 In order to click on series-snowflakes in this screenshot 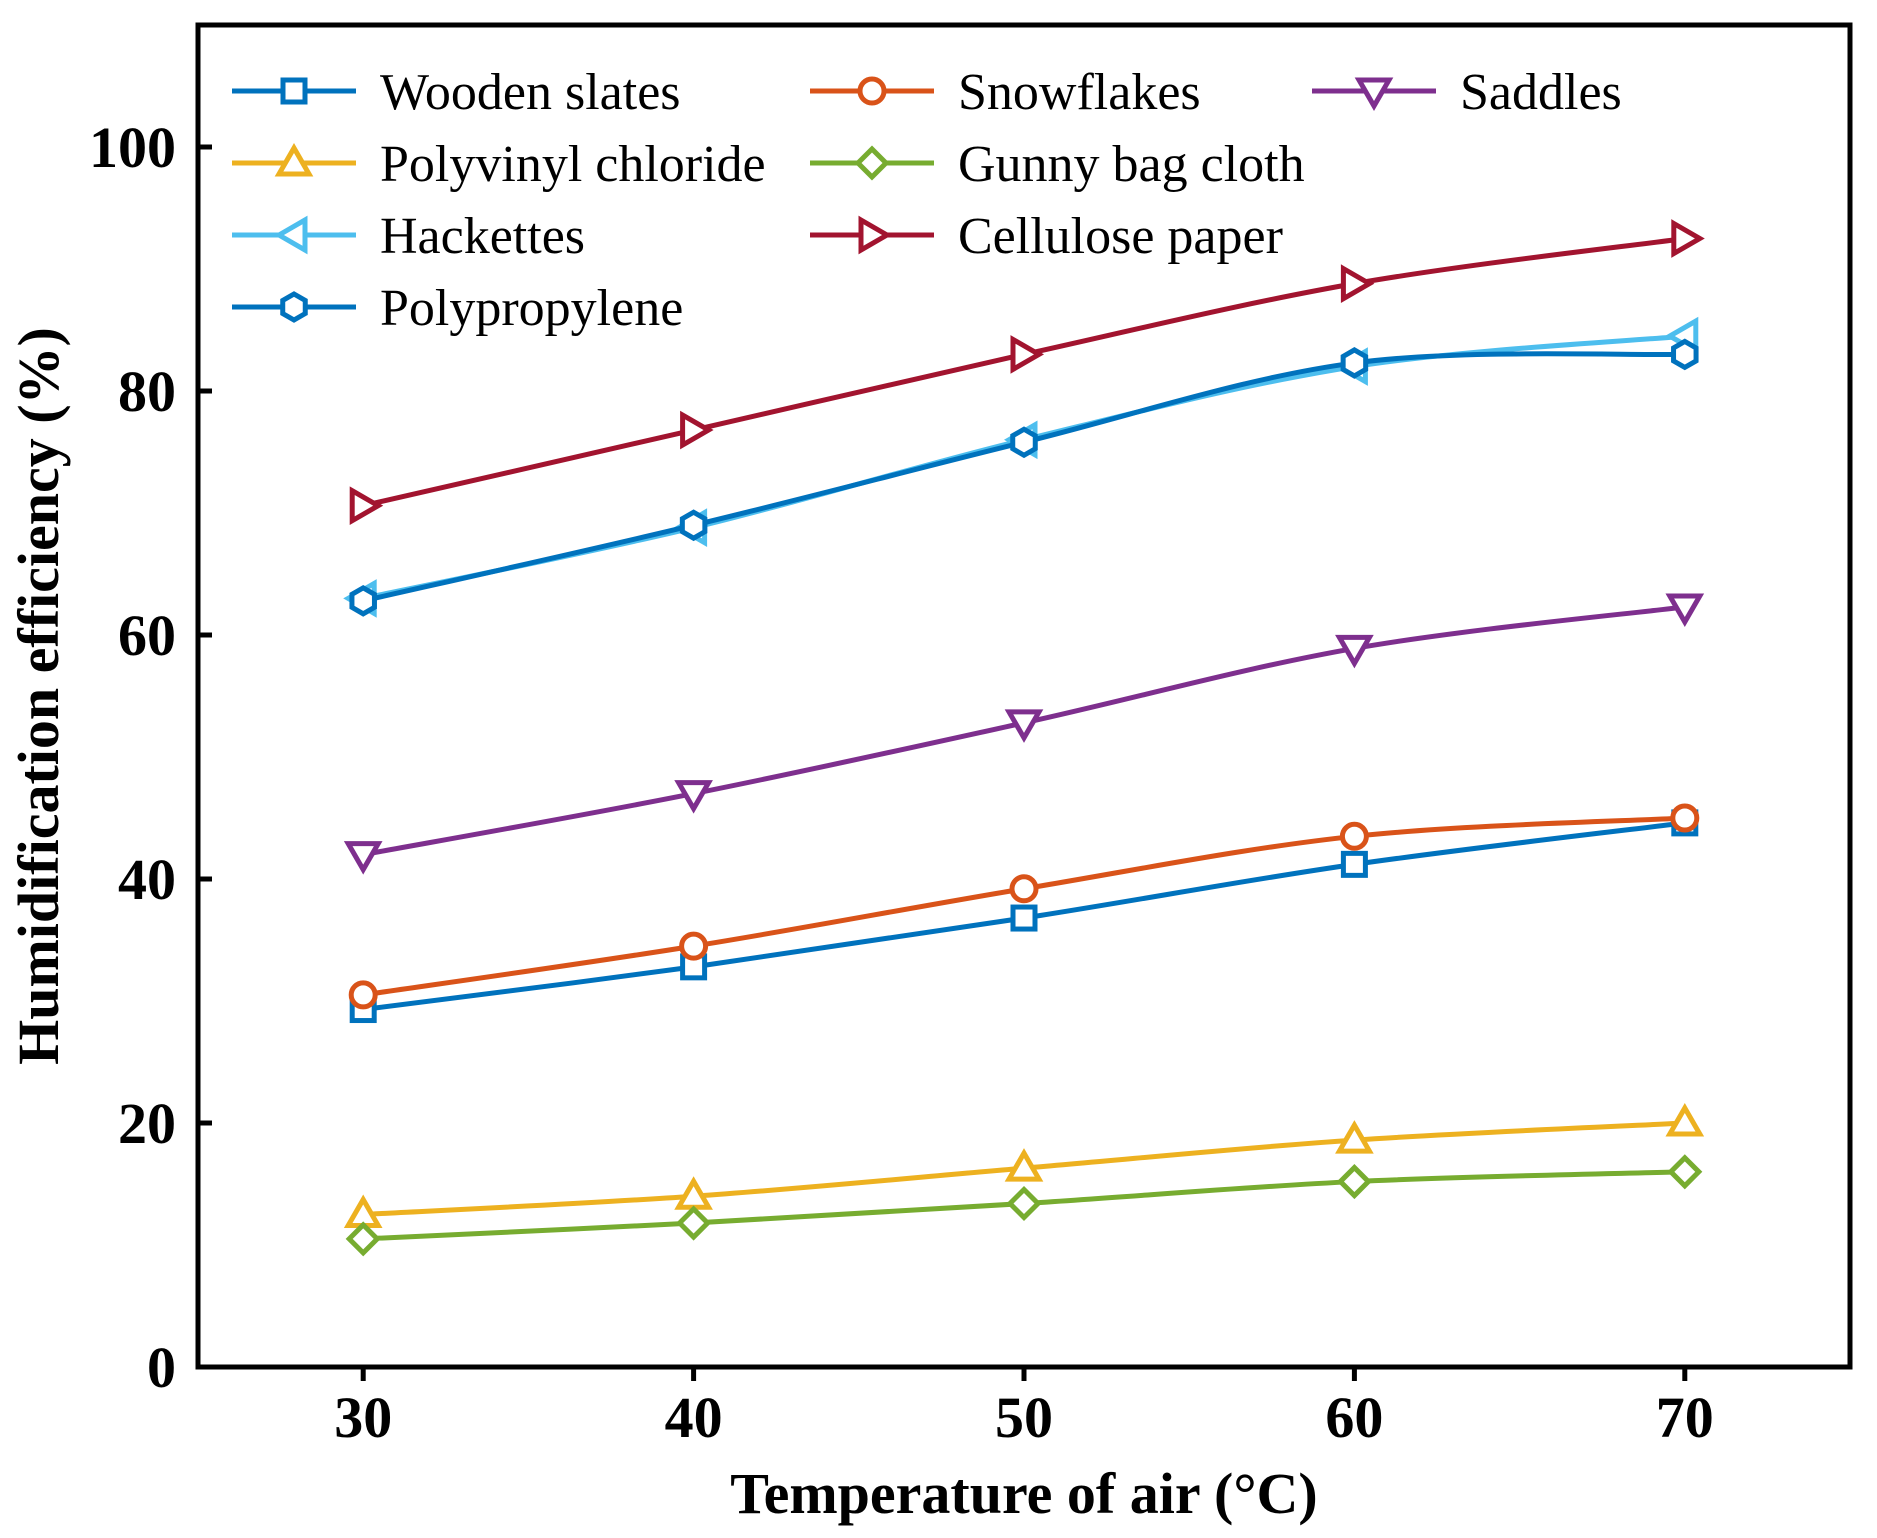, I will do `click(1024, 906)`.